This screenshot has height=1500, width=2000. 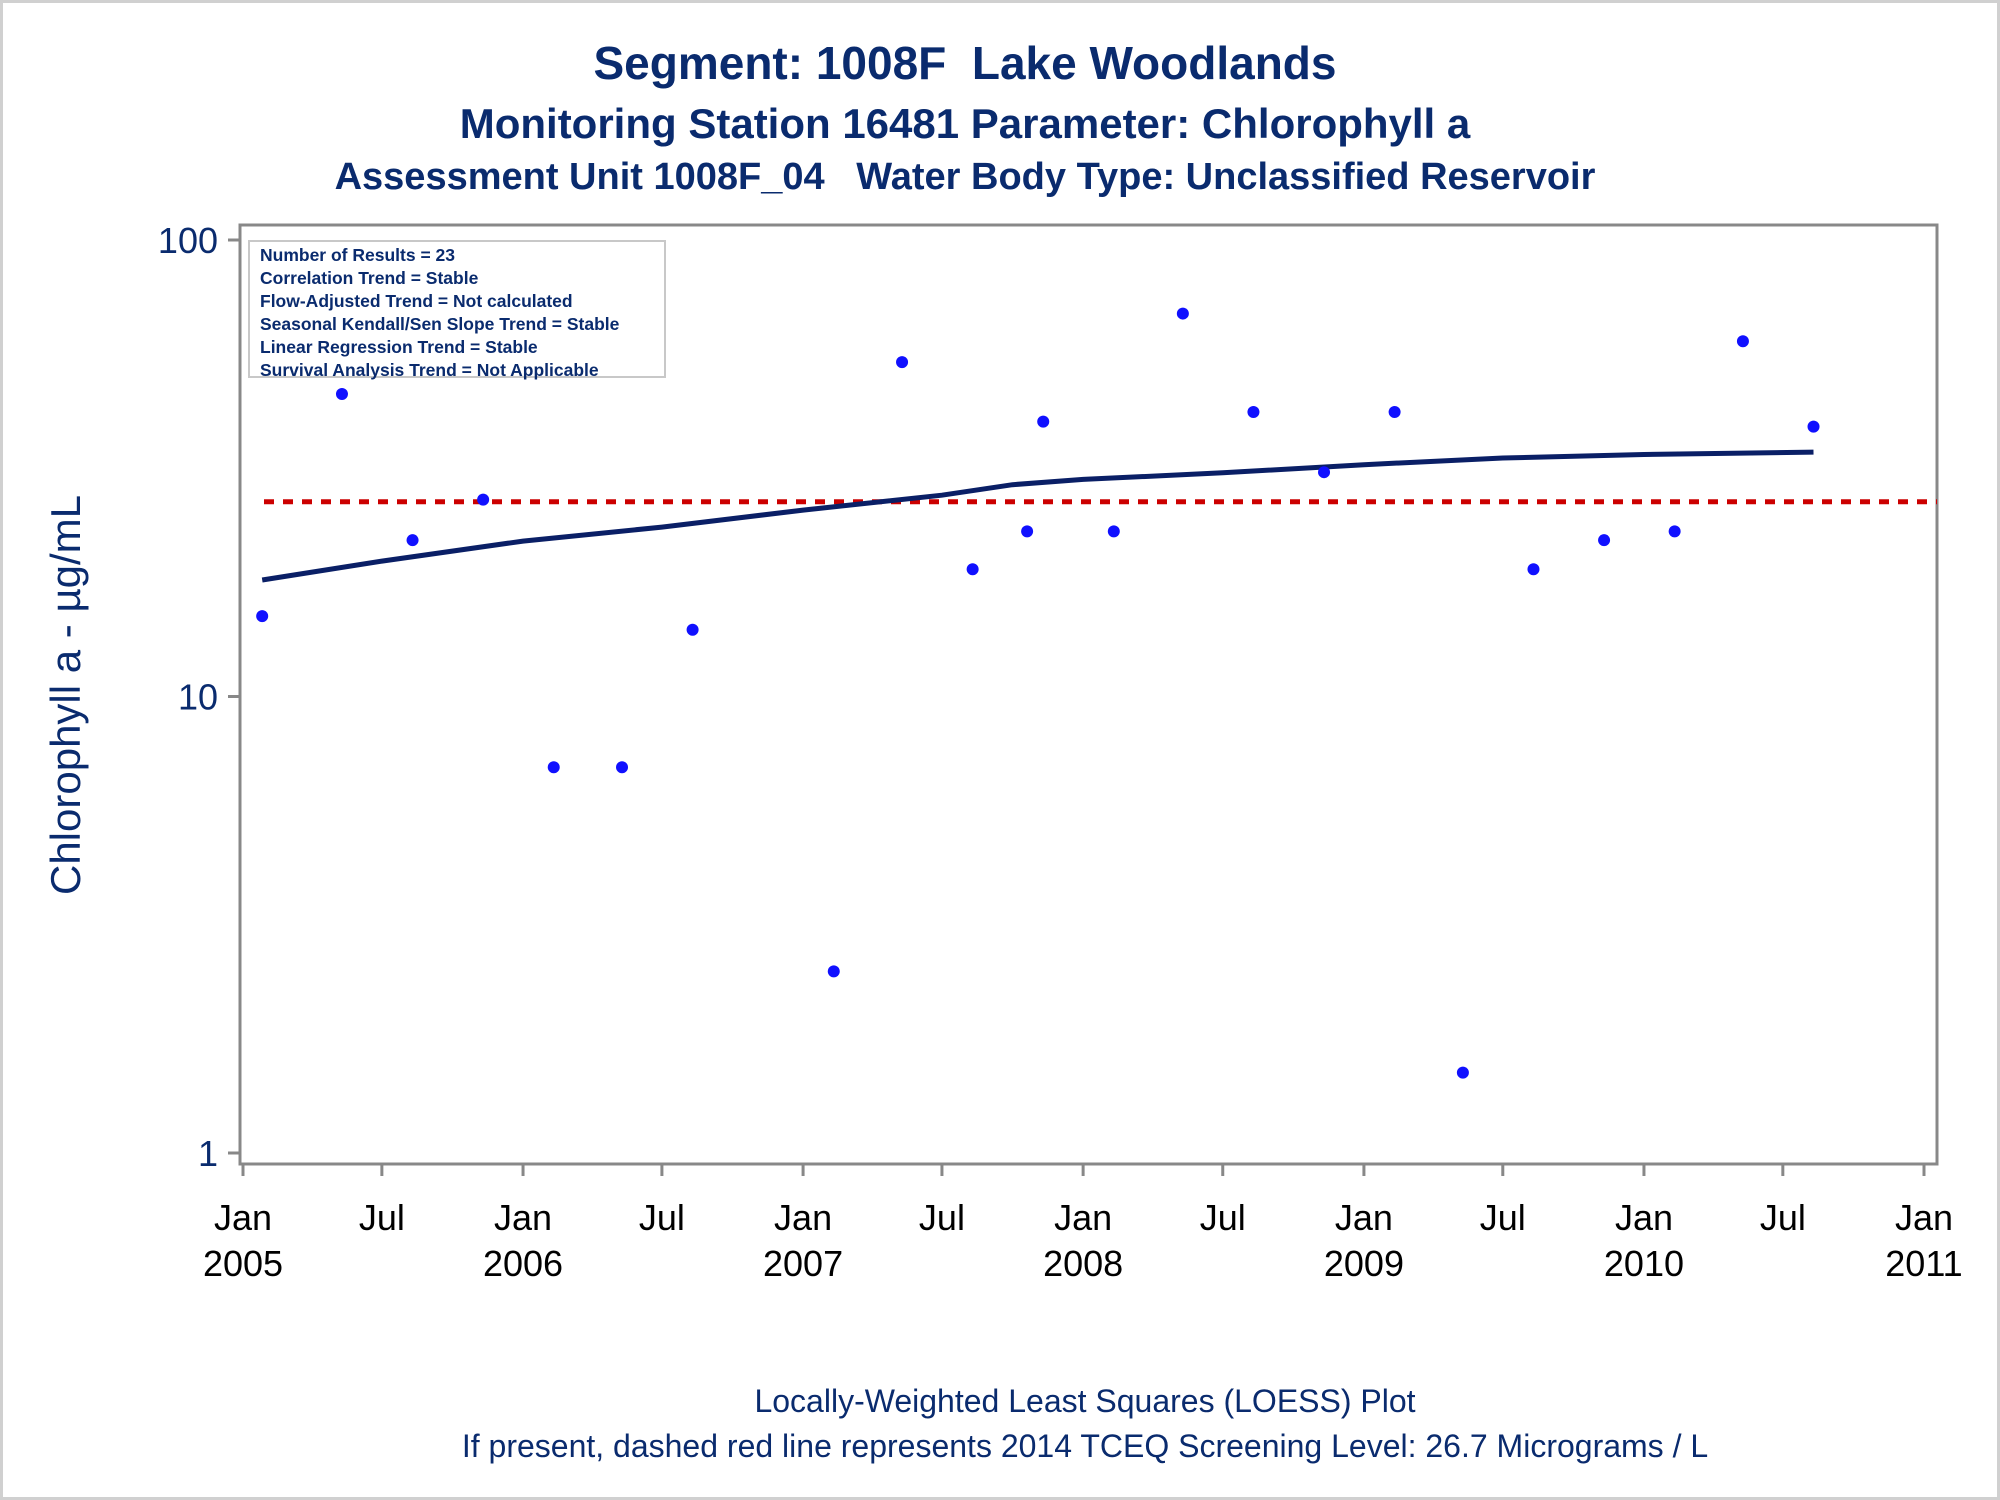 I want to click on stats-line: Survival Analysis Trend = Not Applicable, so click(x=429, y=370).